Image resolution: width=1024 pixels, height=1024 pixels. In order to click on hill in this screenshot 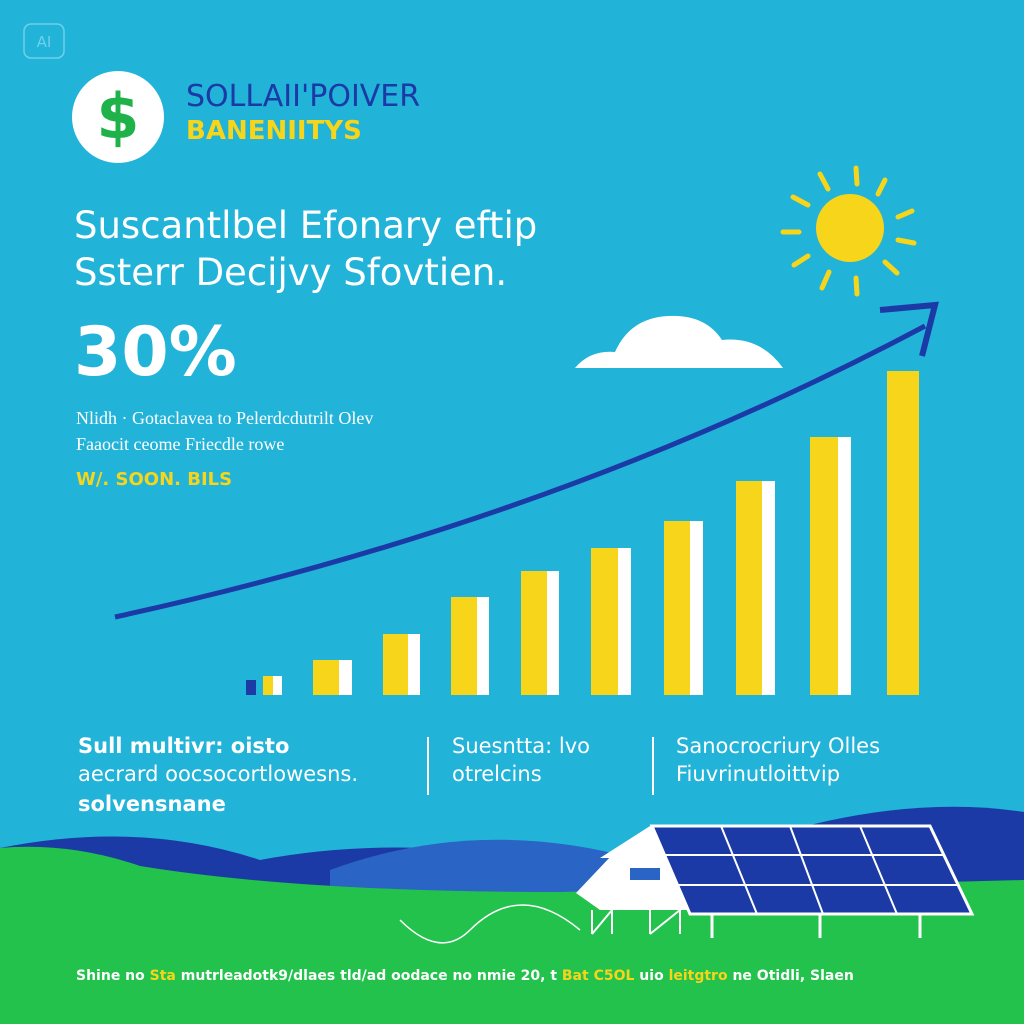, I will do `click(485, 869)`.